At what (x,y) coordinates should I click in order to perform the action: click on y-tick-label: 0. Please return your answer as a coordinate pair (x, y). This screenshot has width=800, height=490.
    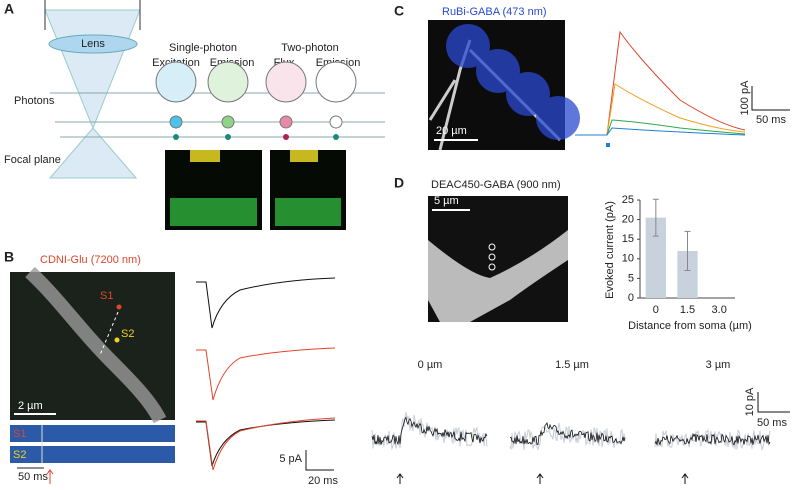
    Looking at the image, I should click on (631, 298).